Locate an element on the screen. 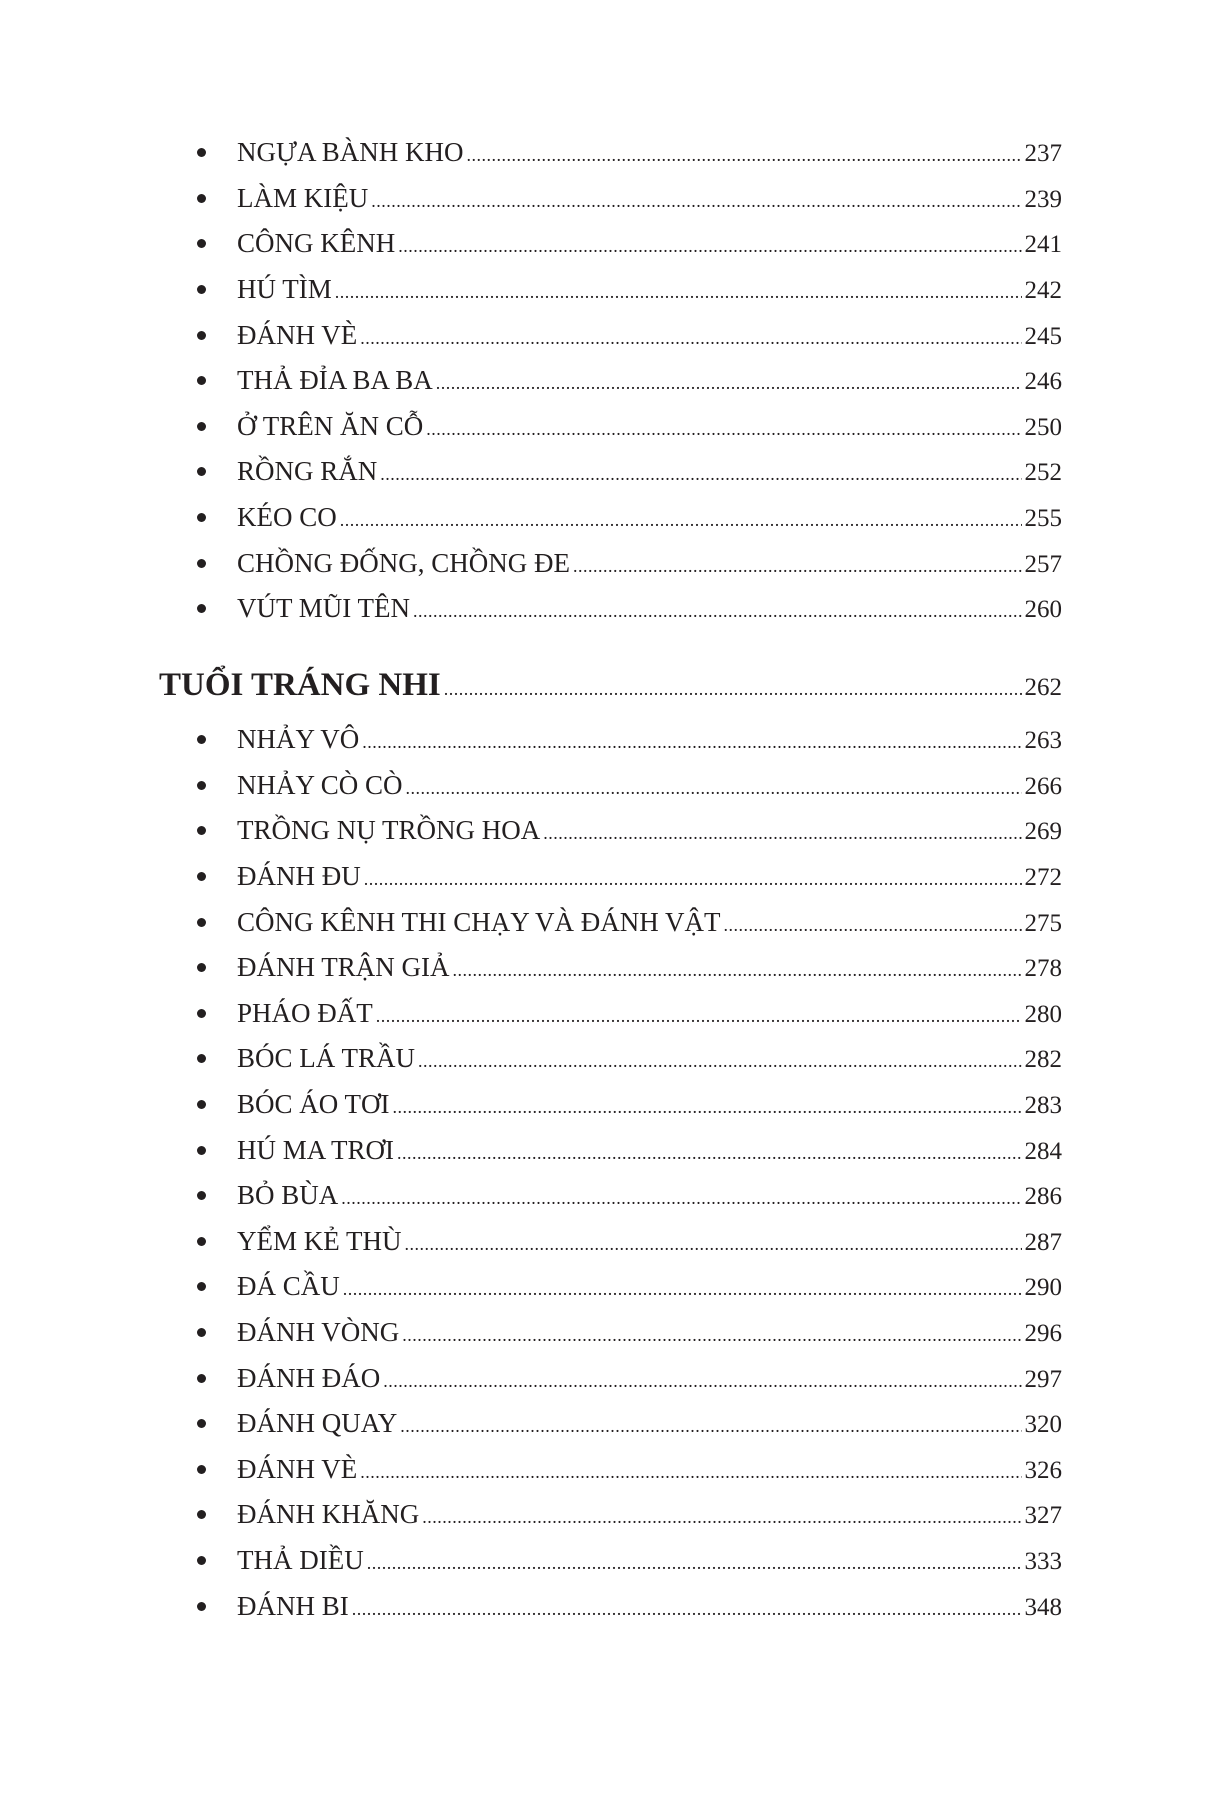 The height and width of the screenshot is (1812, 1221). toc-entry-title: PHÁO ĐẤT is located at coordinates (305, 1012).